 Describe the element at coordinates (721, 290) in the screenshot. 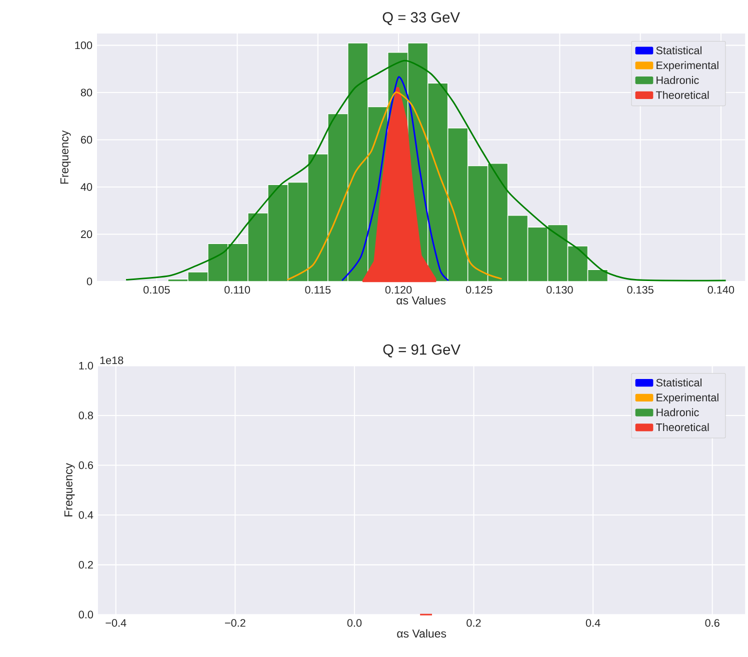

I see `x-tick-label: 0.140` at that location.